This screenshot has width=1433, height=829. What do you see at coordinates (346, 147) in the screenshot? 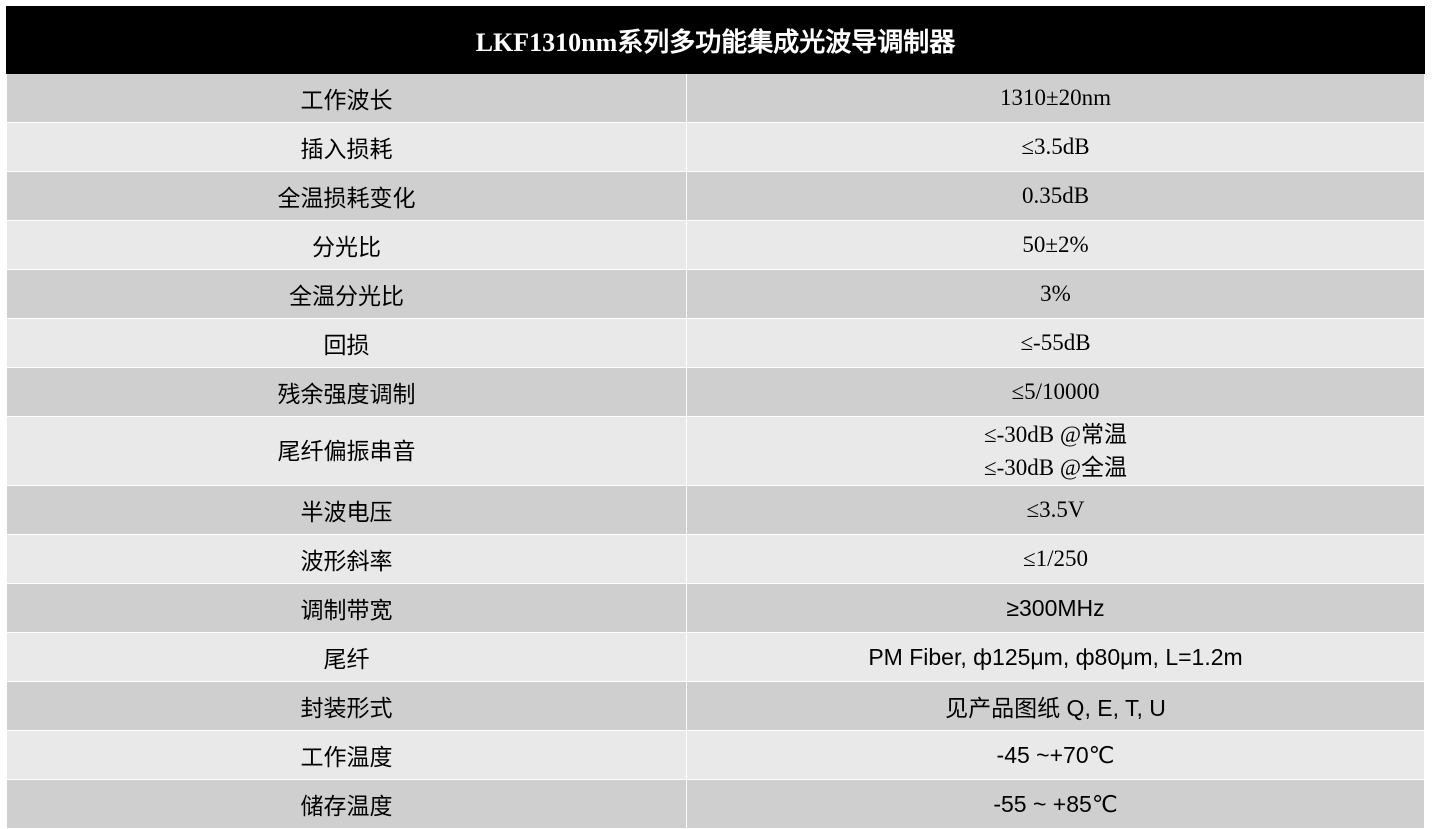
I see `param-name: 插入损耗` at bounding box center [346, 147].